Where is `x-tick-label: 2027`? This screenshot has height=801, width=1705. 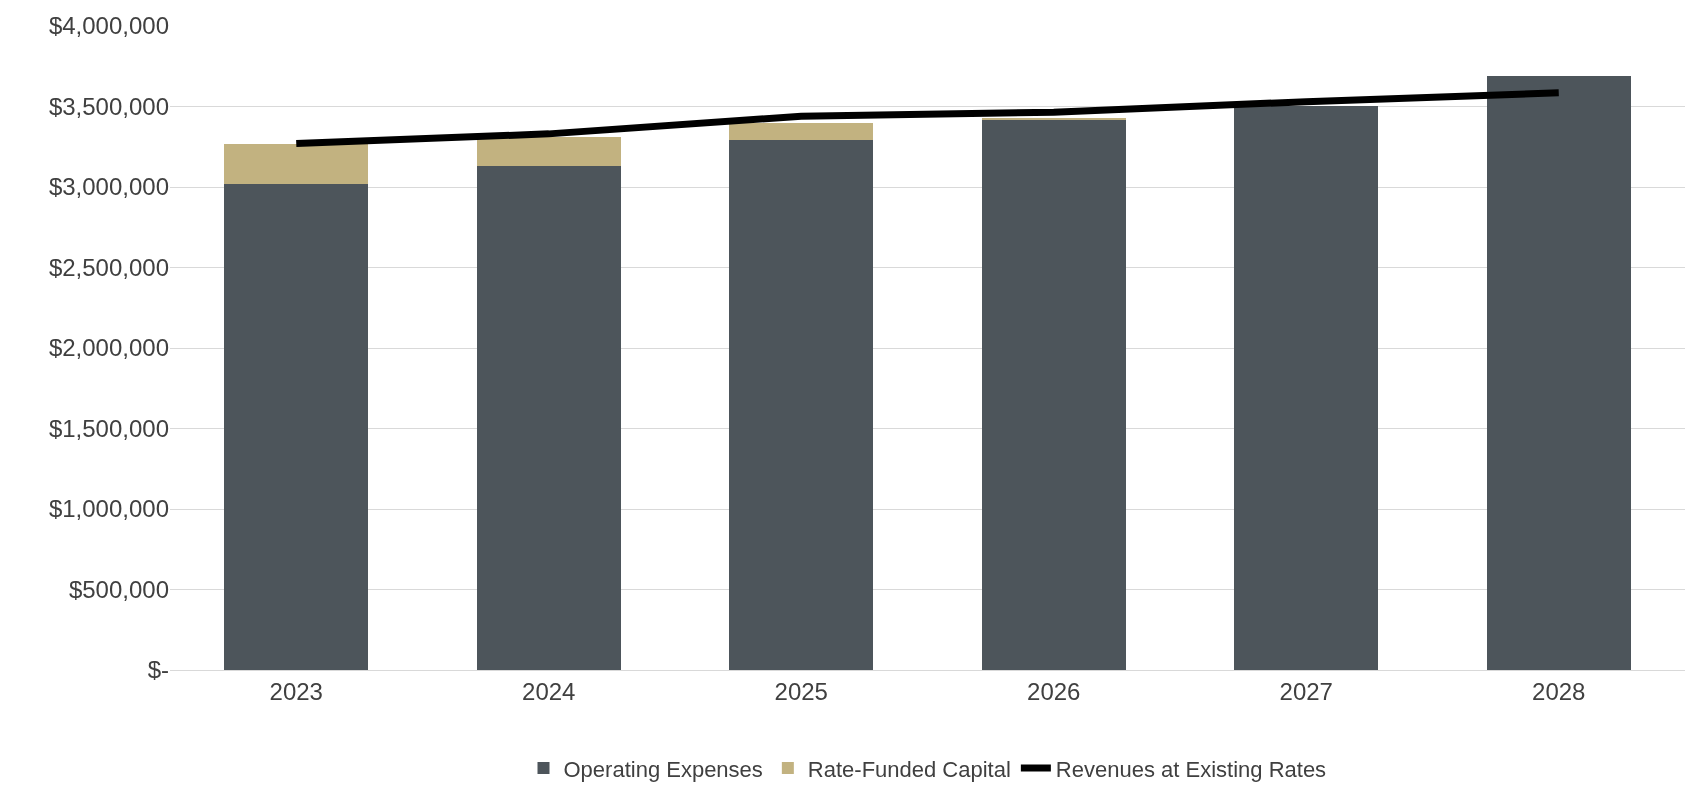 x-tick-label: 2027 is located at coordinates (1306, 691).